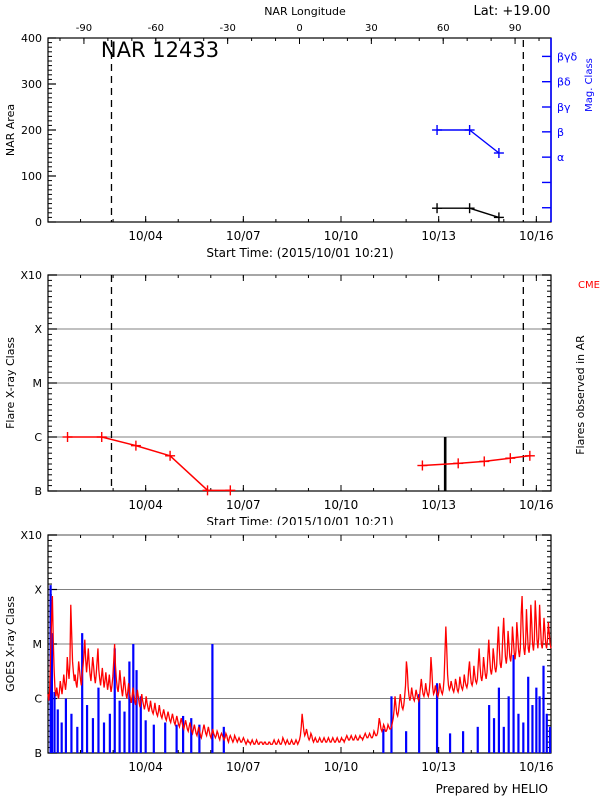  I want to click on panel1-y-tick-label: 100, so click(31, 176).